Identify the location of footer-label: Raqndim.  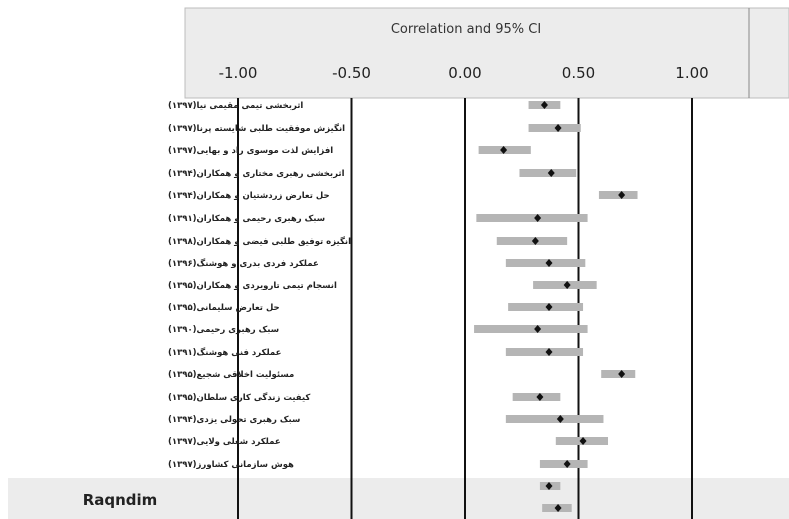
(120, 500).